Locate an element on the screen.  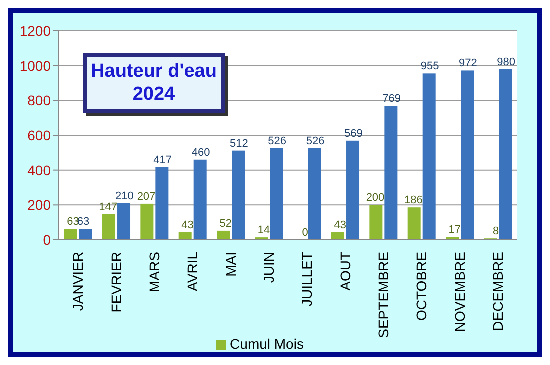
y-tick-label: 800 is located at coordinates (40, 100).